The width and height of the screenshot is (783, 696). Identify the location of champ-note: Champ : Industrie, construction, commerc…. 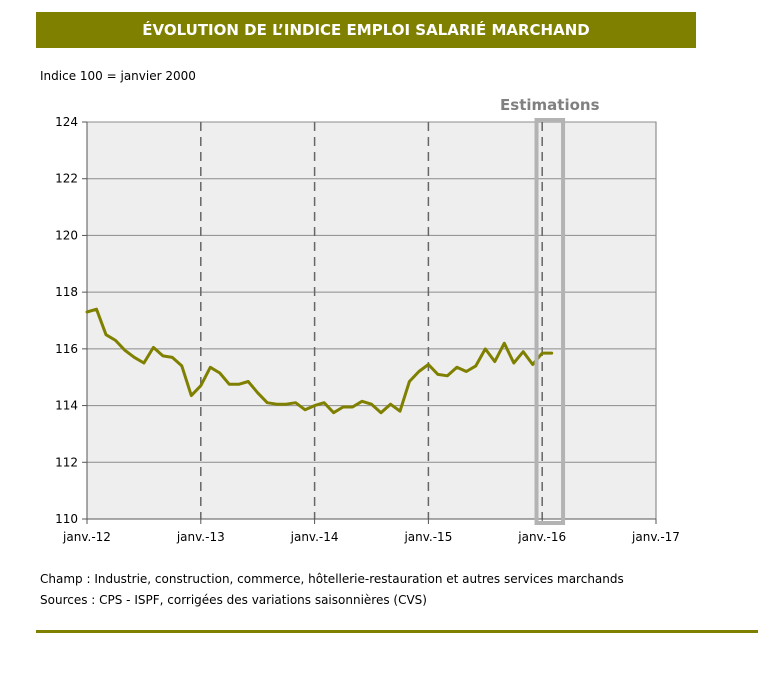
(332, 579).